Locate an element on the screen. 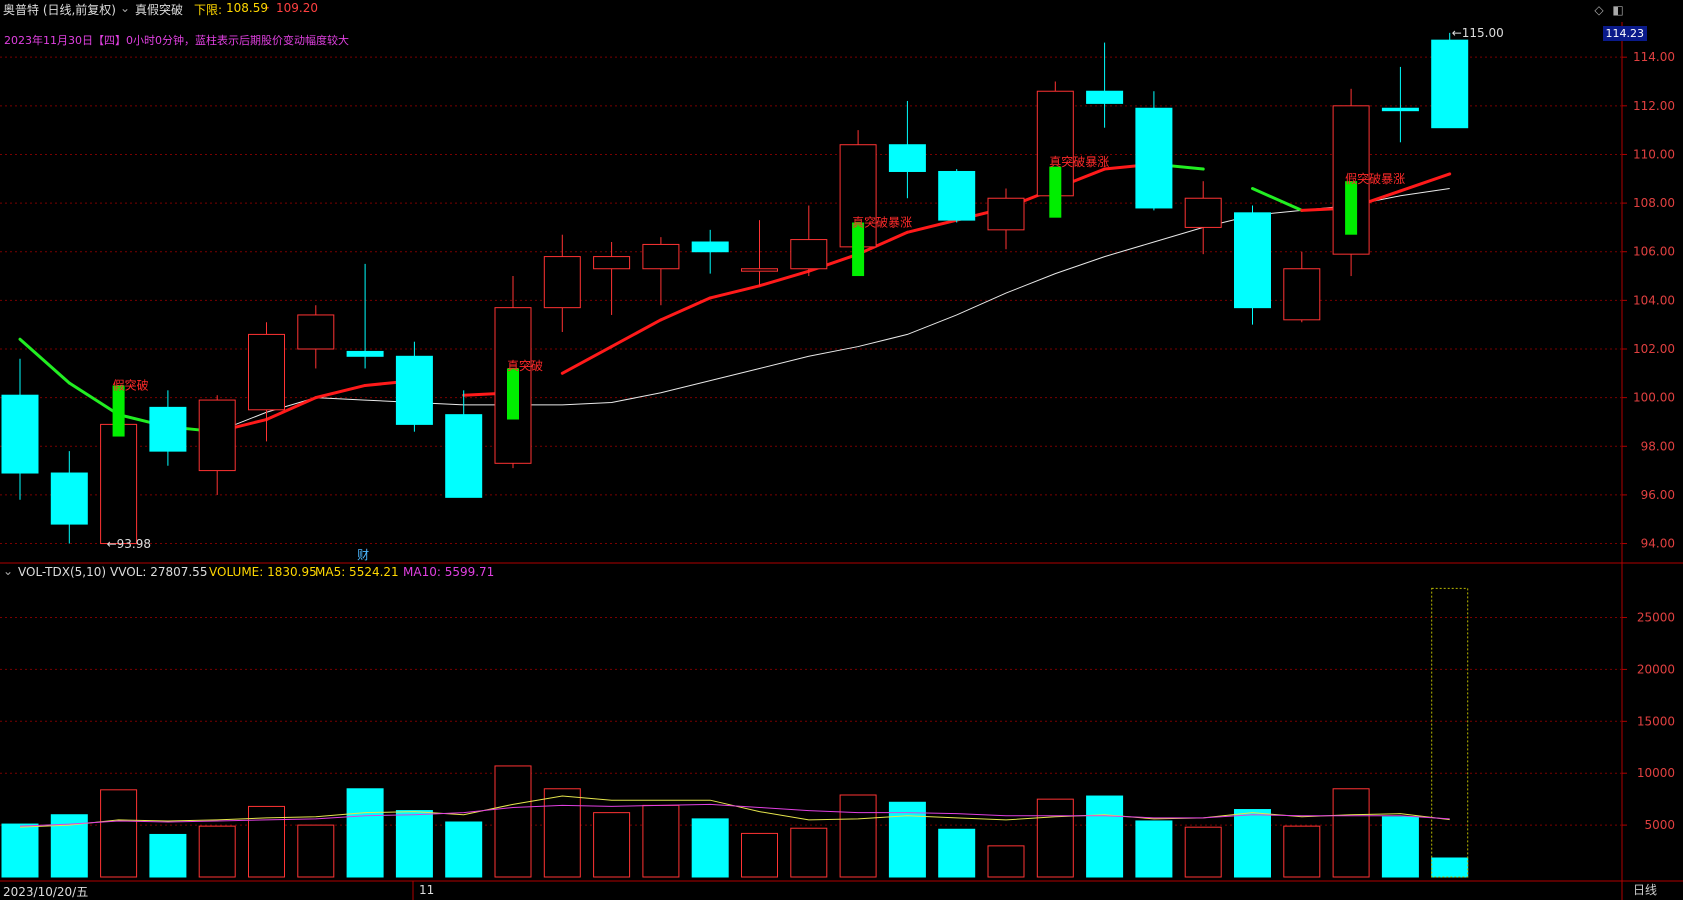  price-tick-label: 110.00 is located at coordinates (1654, 154).